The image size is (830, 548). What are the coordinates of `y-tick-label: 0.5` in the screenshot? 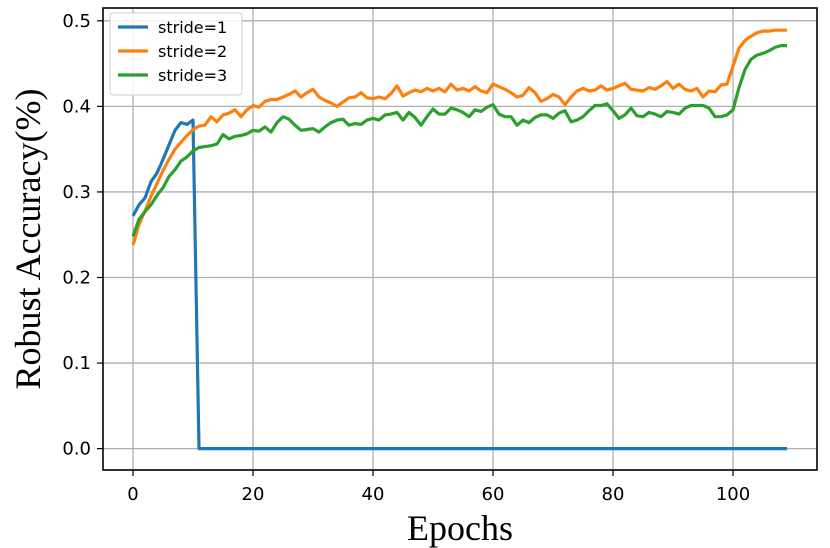 It's located at (76, 21).